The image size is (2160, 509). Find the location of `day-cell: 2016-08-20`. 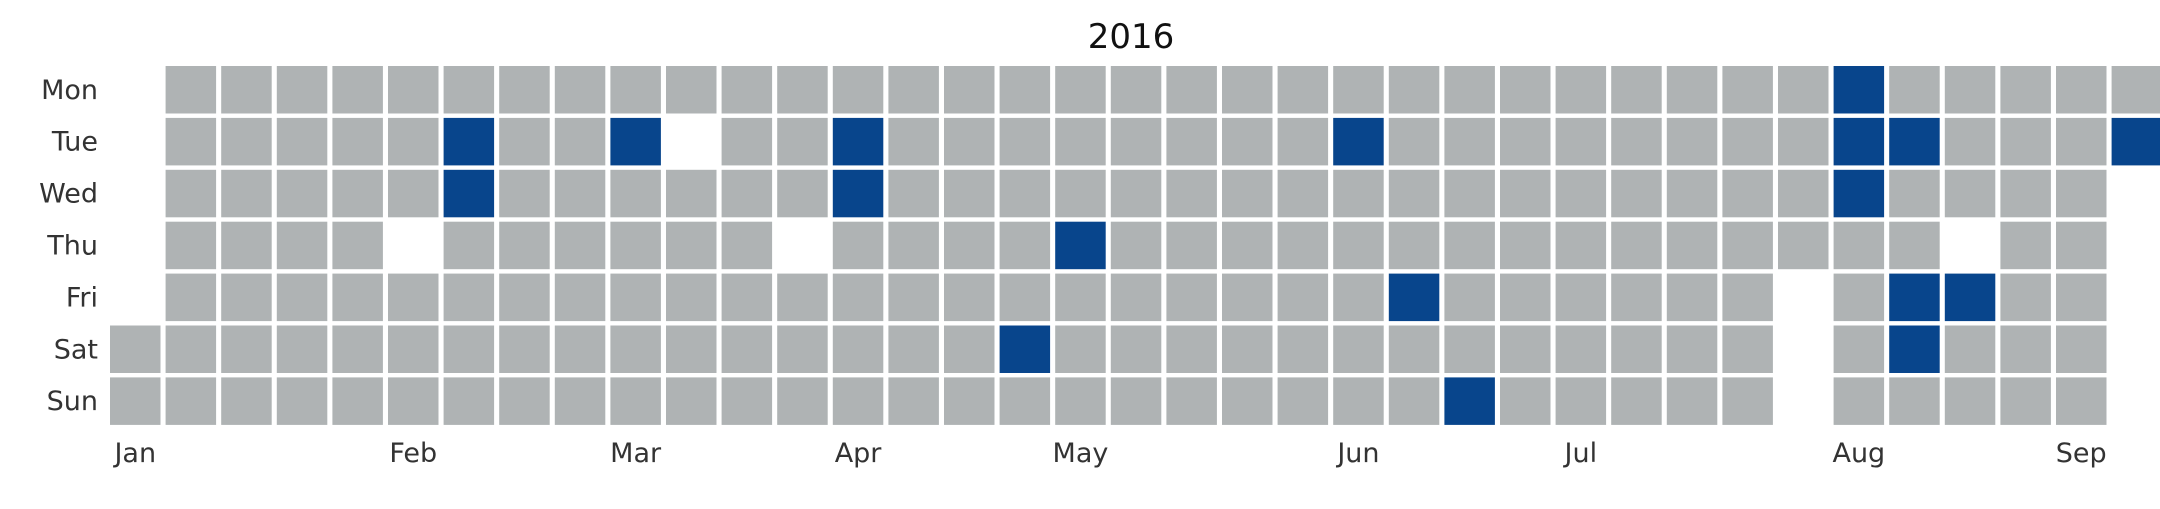

day-cell: 2016-08-20 is located at coordinates (1970, 349).